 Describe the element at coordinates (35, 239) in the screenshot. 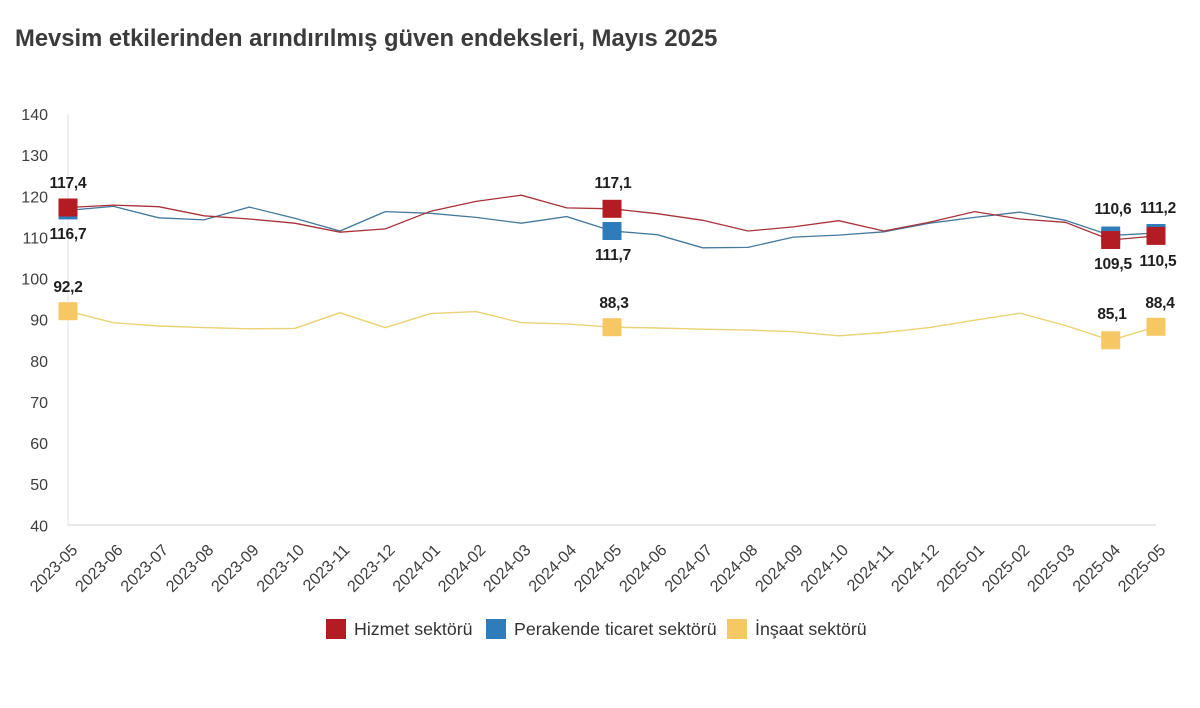

I see `svg-text: 110` at that location.